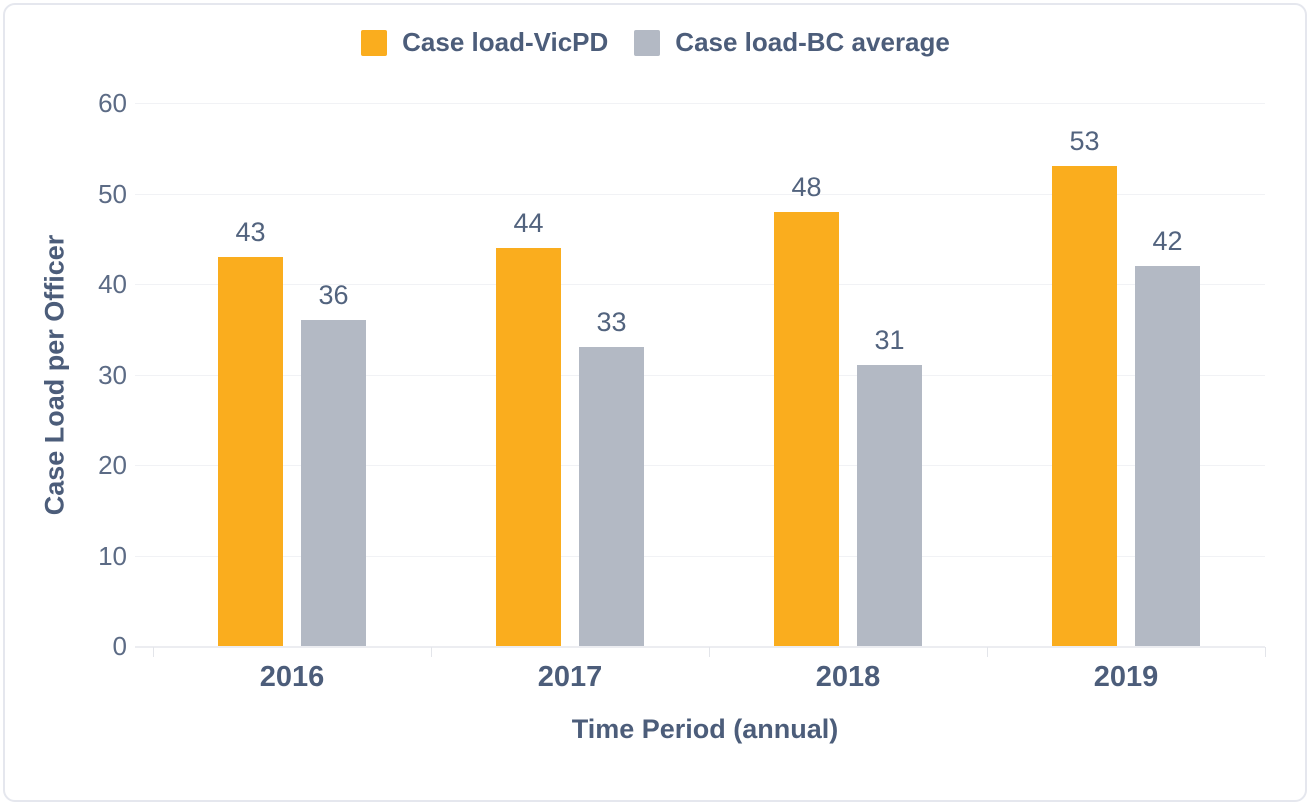  What do you see at coordinates (374, 42) in the screenshot?
I see `legend-swatch-case-load-vicpd` at bounding box center [374, 42].